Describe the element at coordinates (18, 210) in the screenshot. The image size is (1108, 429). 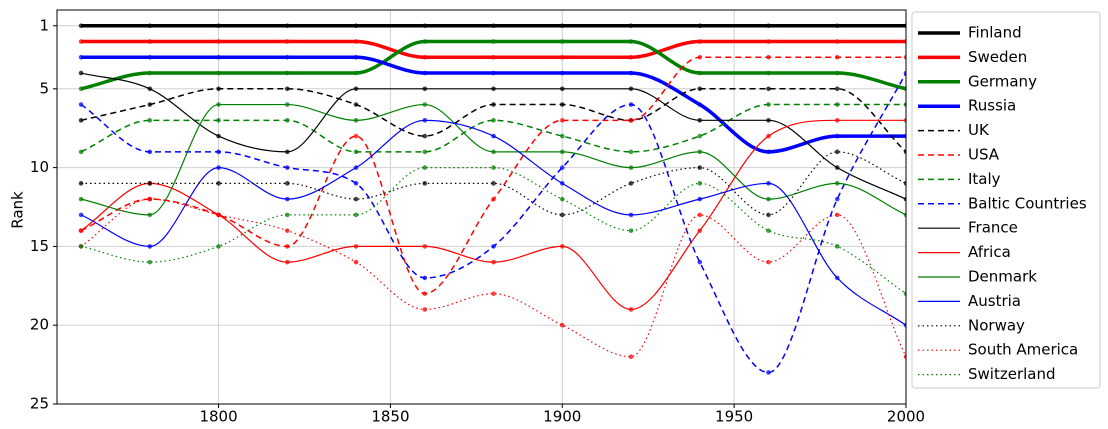
I see `y-axis-label: Rank` at that location.